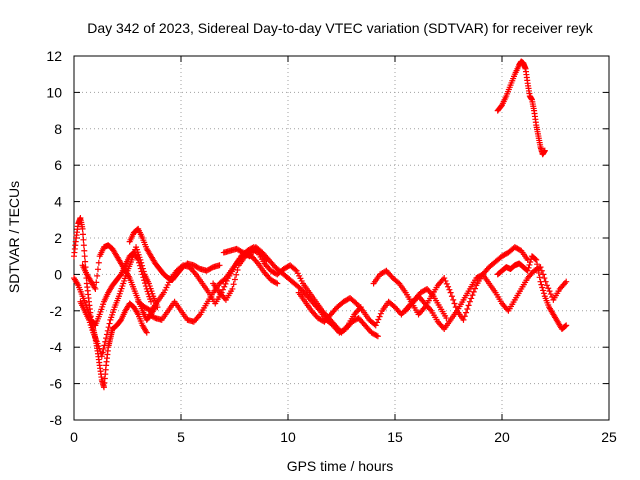 This screenshot has width=640, height=480. What do you see at coordinates (56, 347) in the screenshot?
I see `y-tick-label: -4` at bounding box center [56, 347].